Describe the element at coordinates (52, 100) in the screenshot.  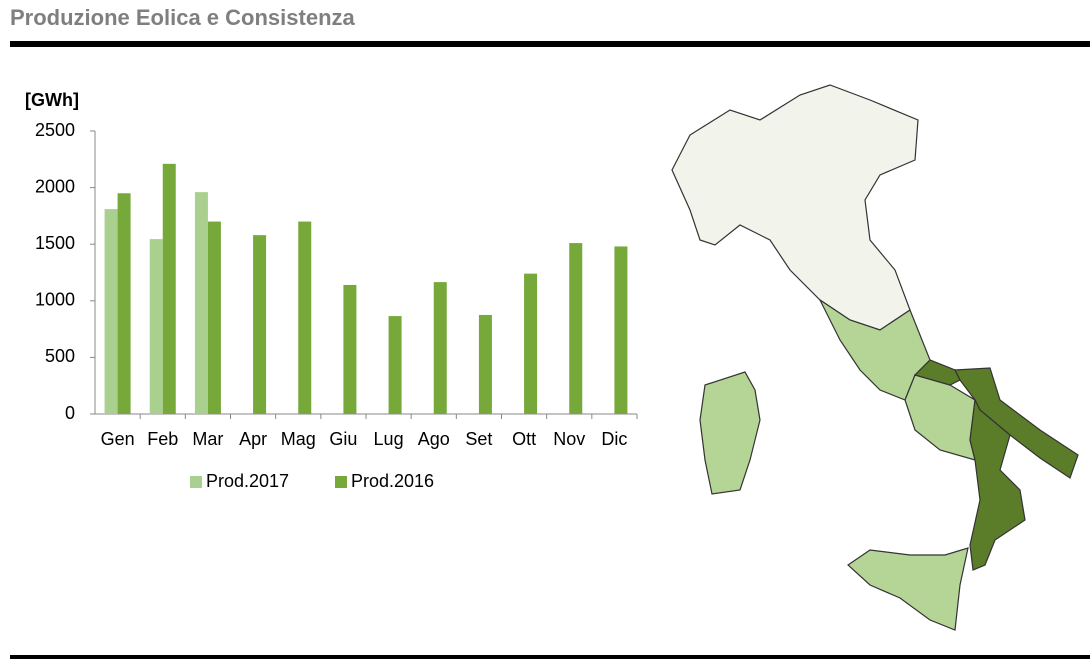
I see `y-axis-label: [GWh]` at that location.